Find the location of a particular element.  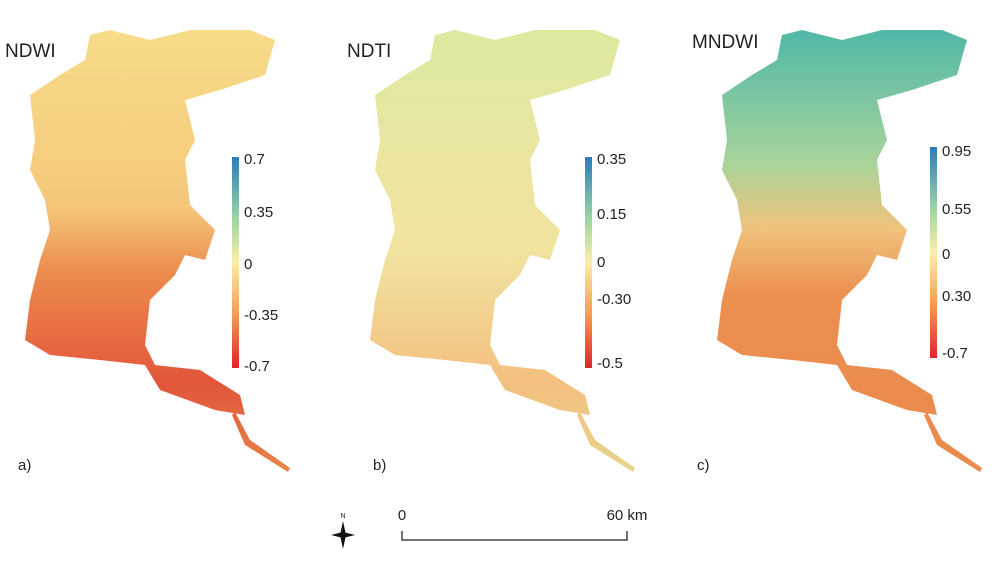

colorbar-label: 0.15 is located at coordinates (611, 214).